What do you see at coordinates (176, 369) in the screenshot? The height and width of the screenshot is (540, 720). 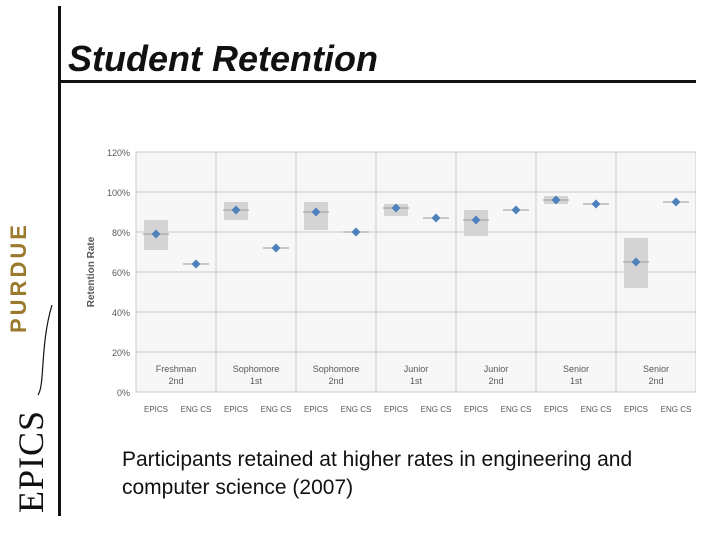 I see `group-label-line1: Freshman` at bounding box center [176, 369].